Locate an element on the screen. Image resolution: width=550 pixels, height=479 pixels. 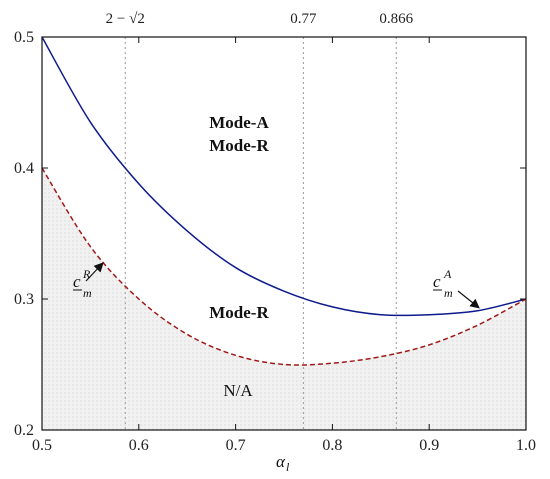
annotation-cmR: c R m is located at coordinates (88, 281).